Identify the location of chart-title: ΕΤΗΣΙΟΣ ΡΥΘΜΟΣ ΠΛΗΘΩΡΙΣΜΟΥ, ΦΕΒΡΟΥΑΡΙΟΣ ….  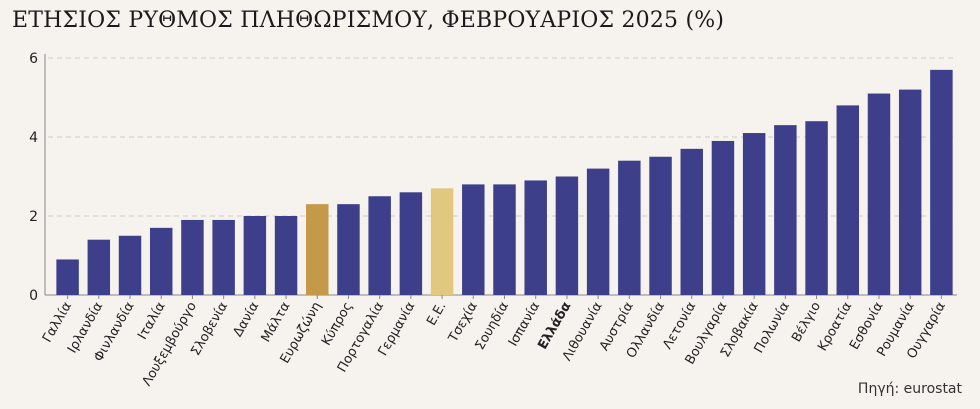
(368, 20).